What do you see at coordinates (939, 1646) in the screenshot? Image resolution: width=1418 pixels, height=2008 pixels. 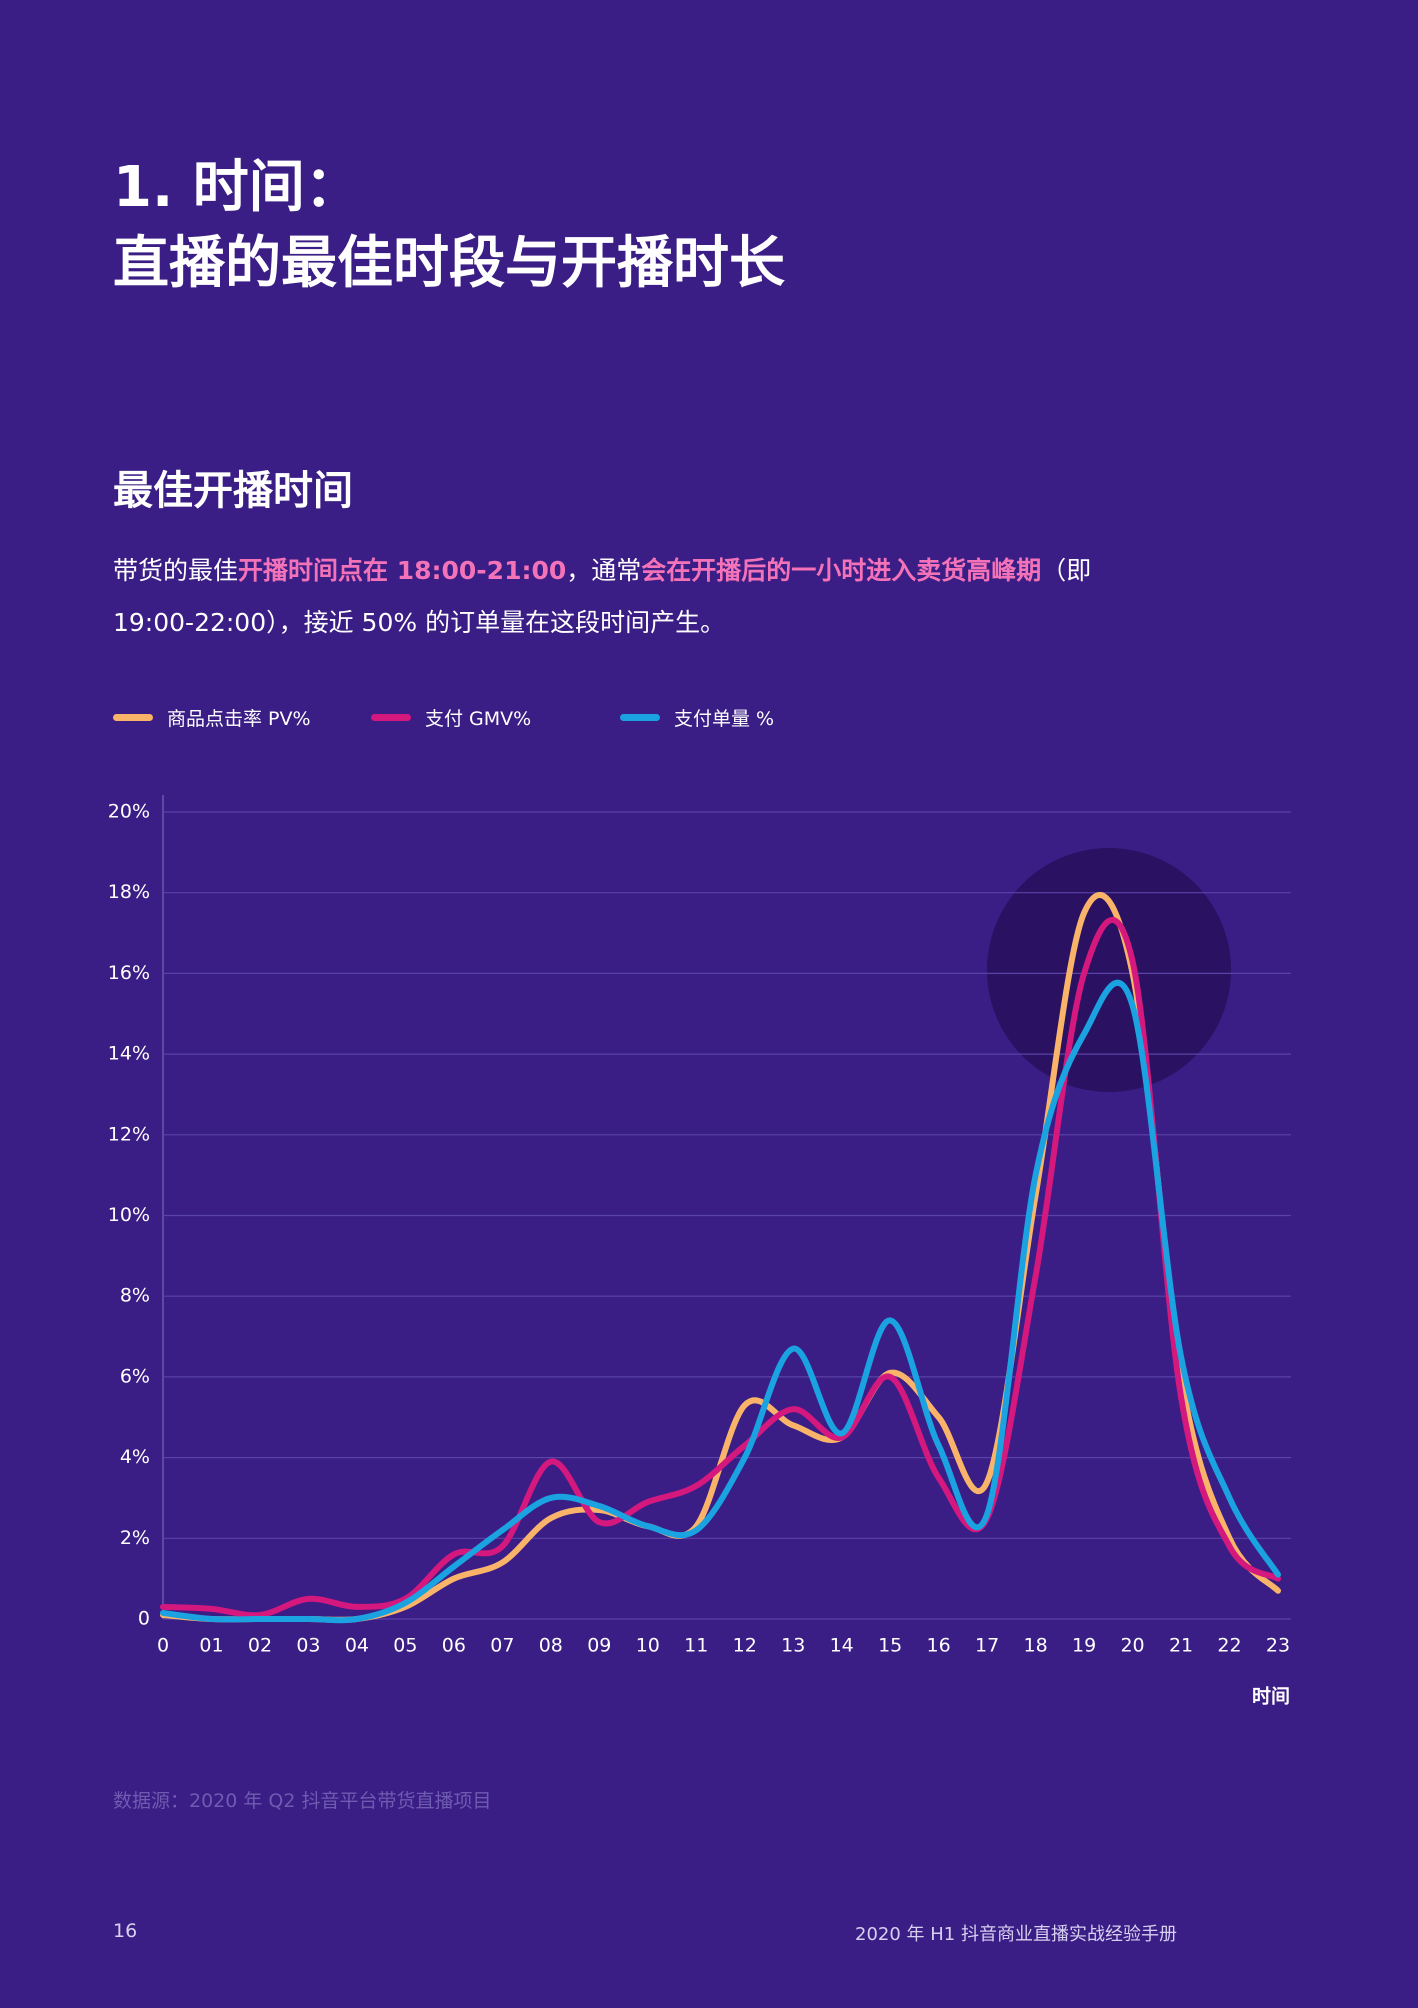 I see `x-tick-label: 16` at bounding box center [939, 1646].